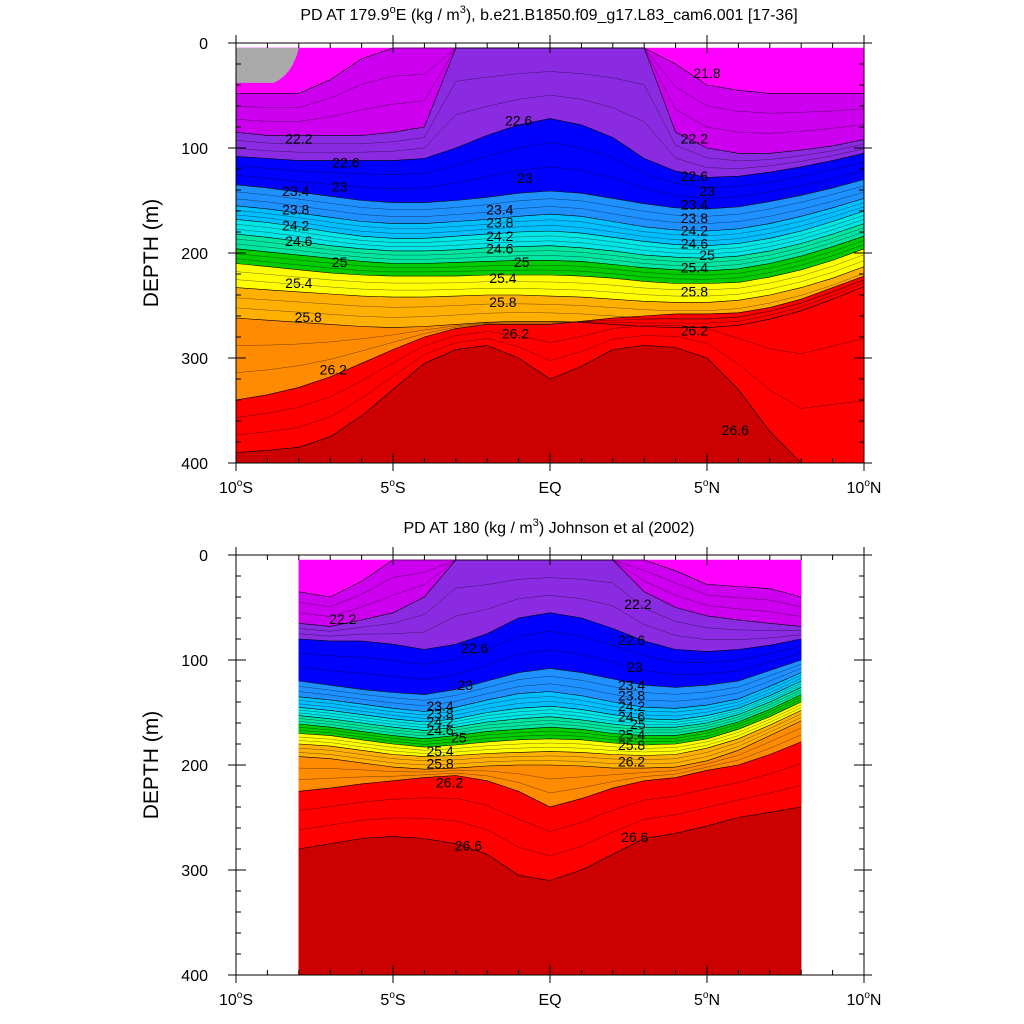  Describe the element at coordinates (392, 999) in the screenshot. I see `x-tick-label: 5oS` at that location.